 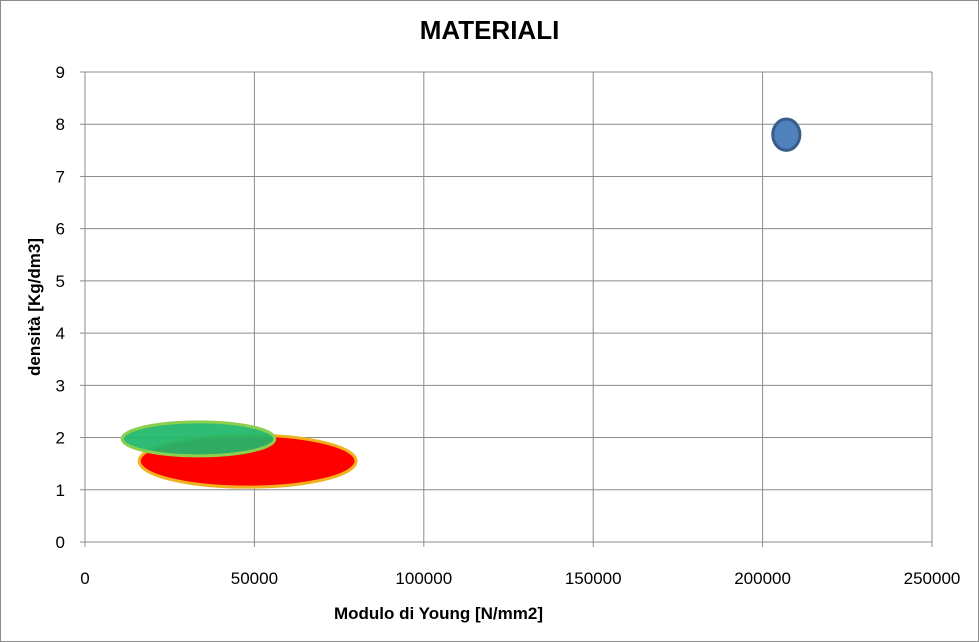 I want to click on y-tick-label: 3, so click(x=60, y=385).